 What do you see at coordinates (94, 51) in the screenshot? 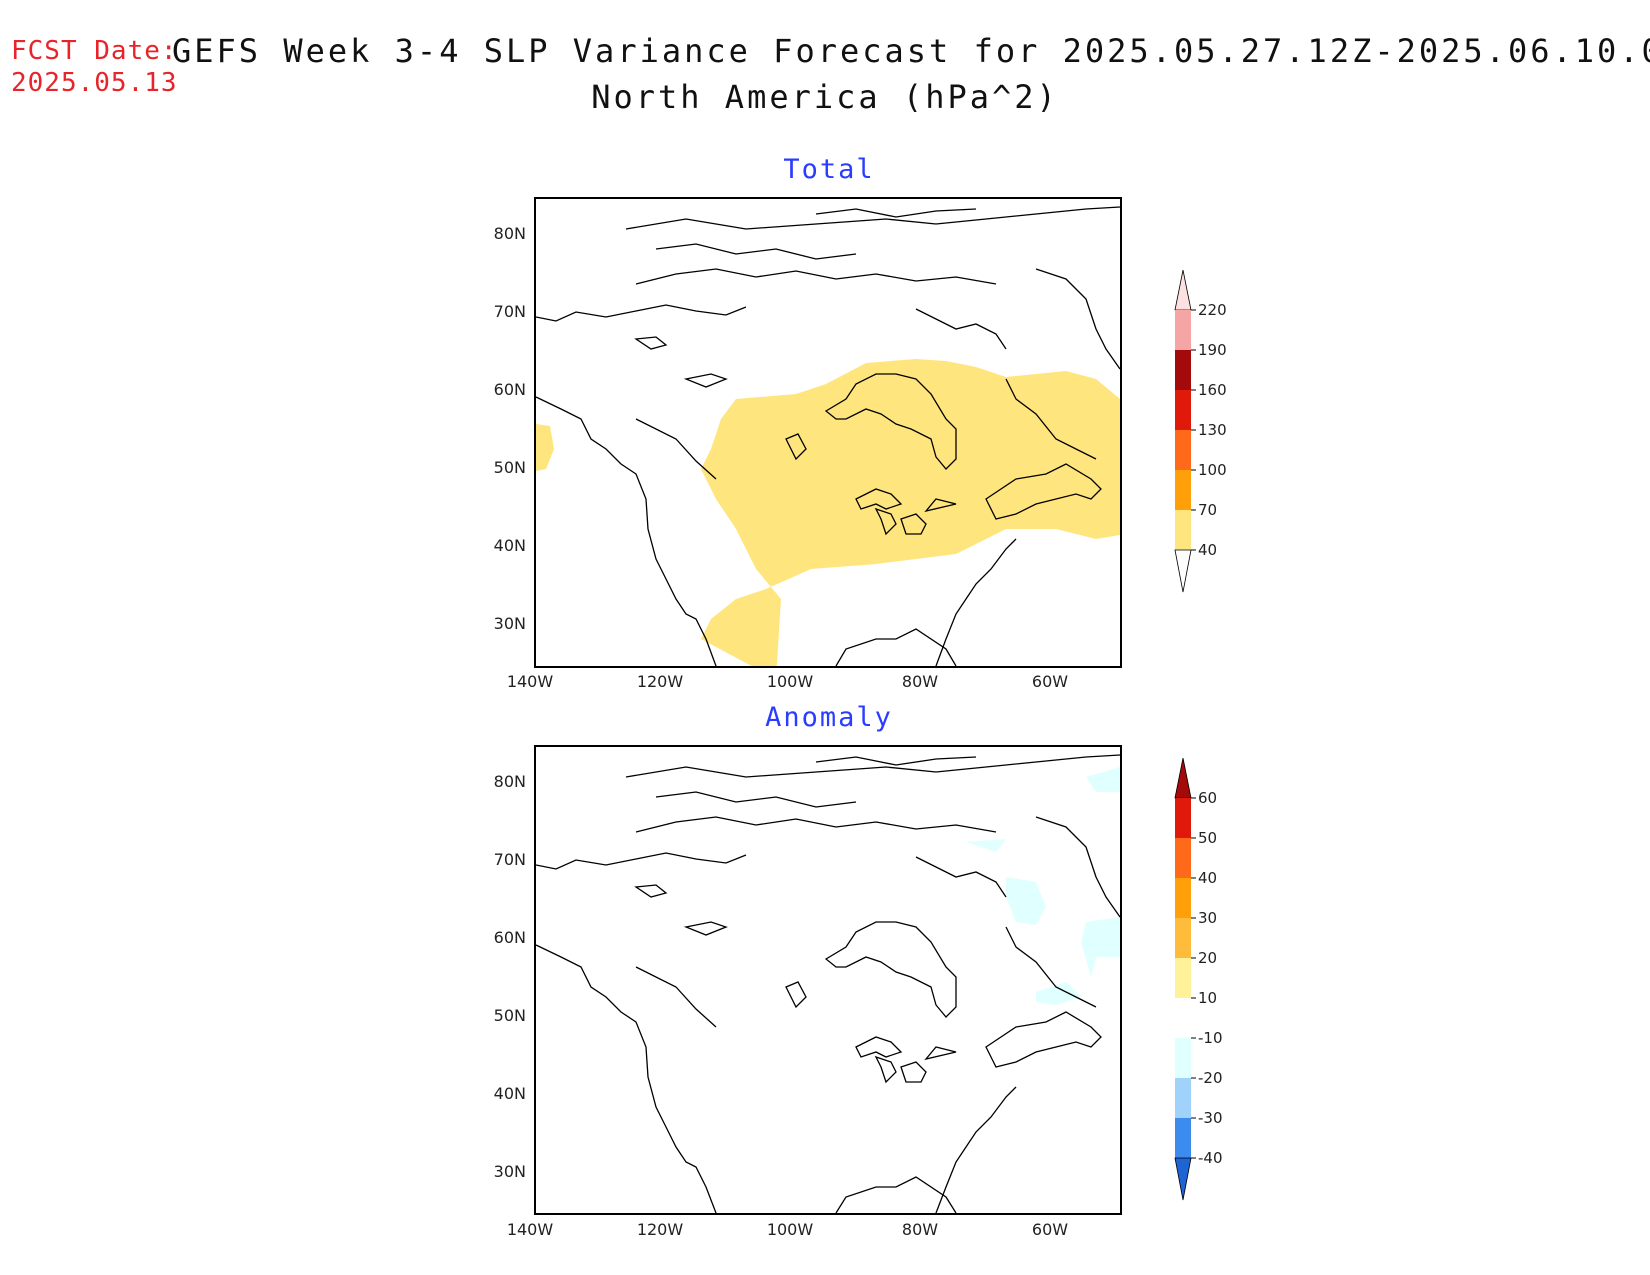
I see `fcst-date-label: FCST Date:` at bounding box center [94, 51].